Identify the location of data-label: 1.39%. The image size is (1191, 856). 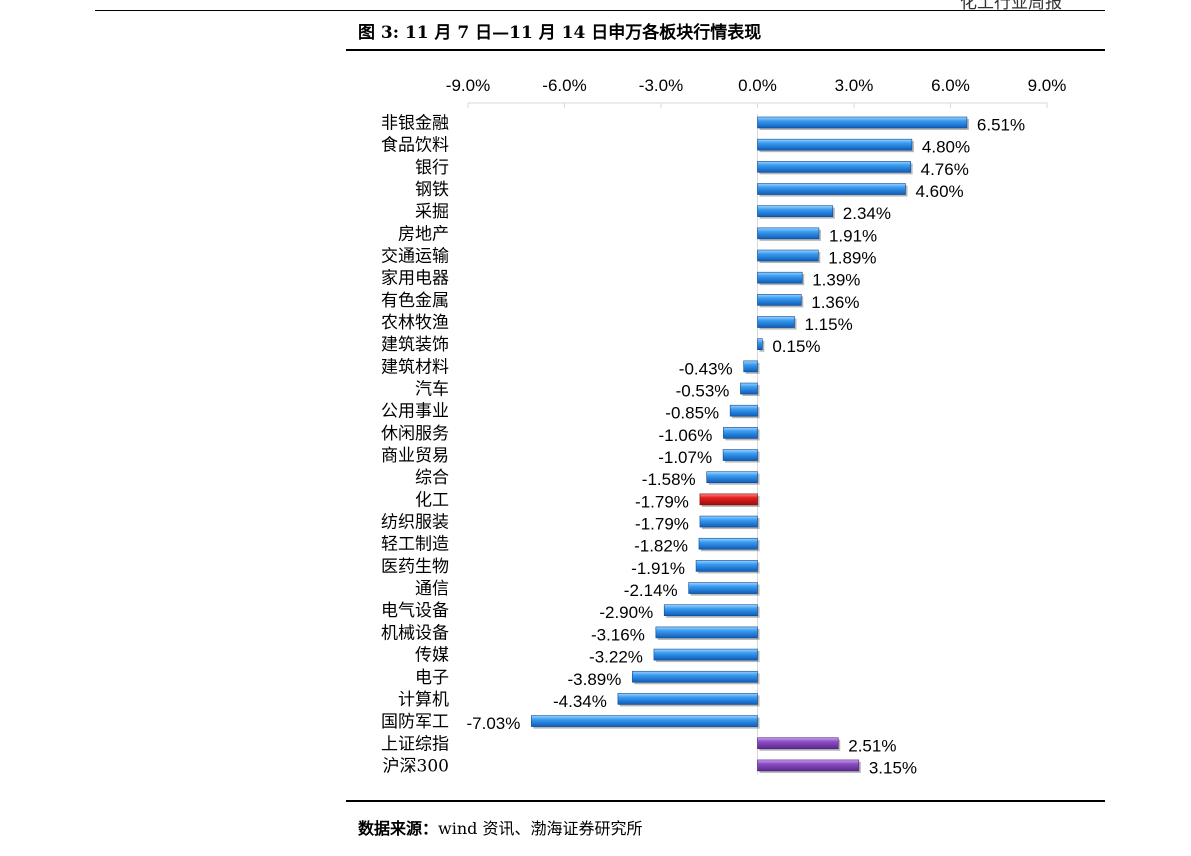
(836, 280).